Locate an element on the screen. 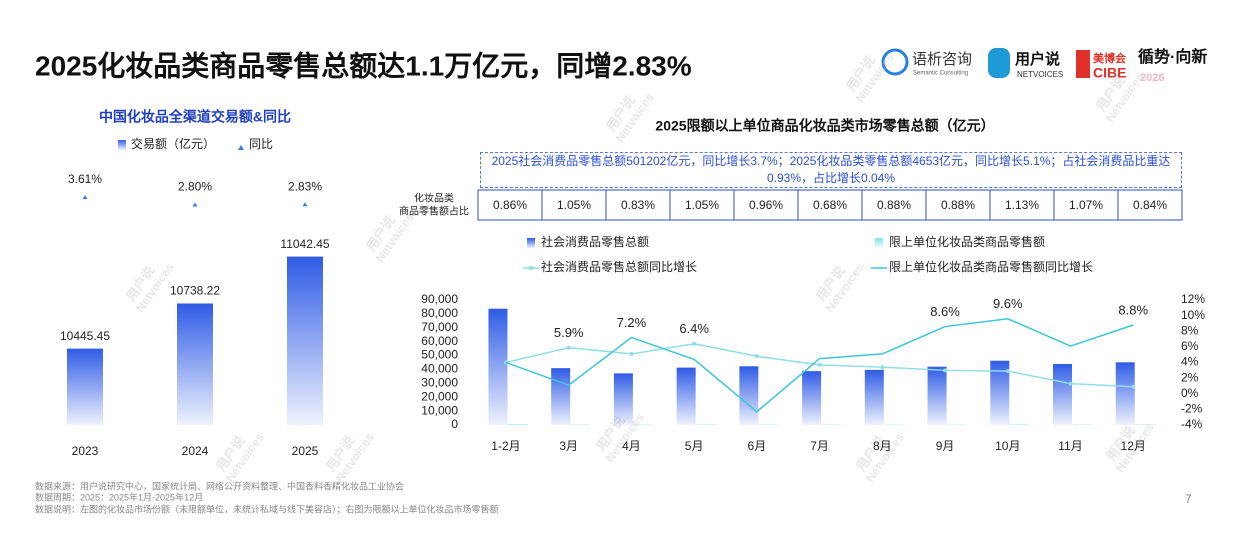 This screenshot has height=542, width=1240. data-label: 5.9% is located at coordinates (569, 332).